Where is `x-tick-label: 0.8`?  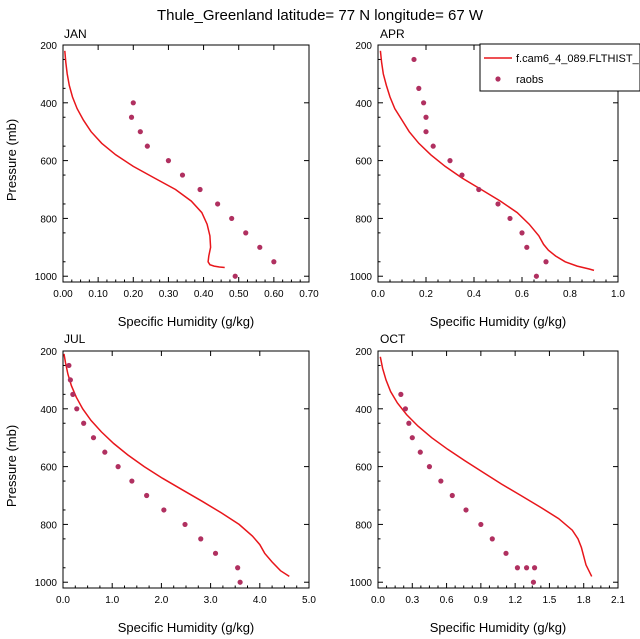
x-tick-label: 0.8 is located at coordinates (570, 294).